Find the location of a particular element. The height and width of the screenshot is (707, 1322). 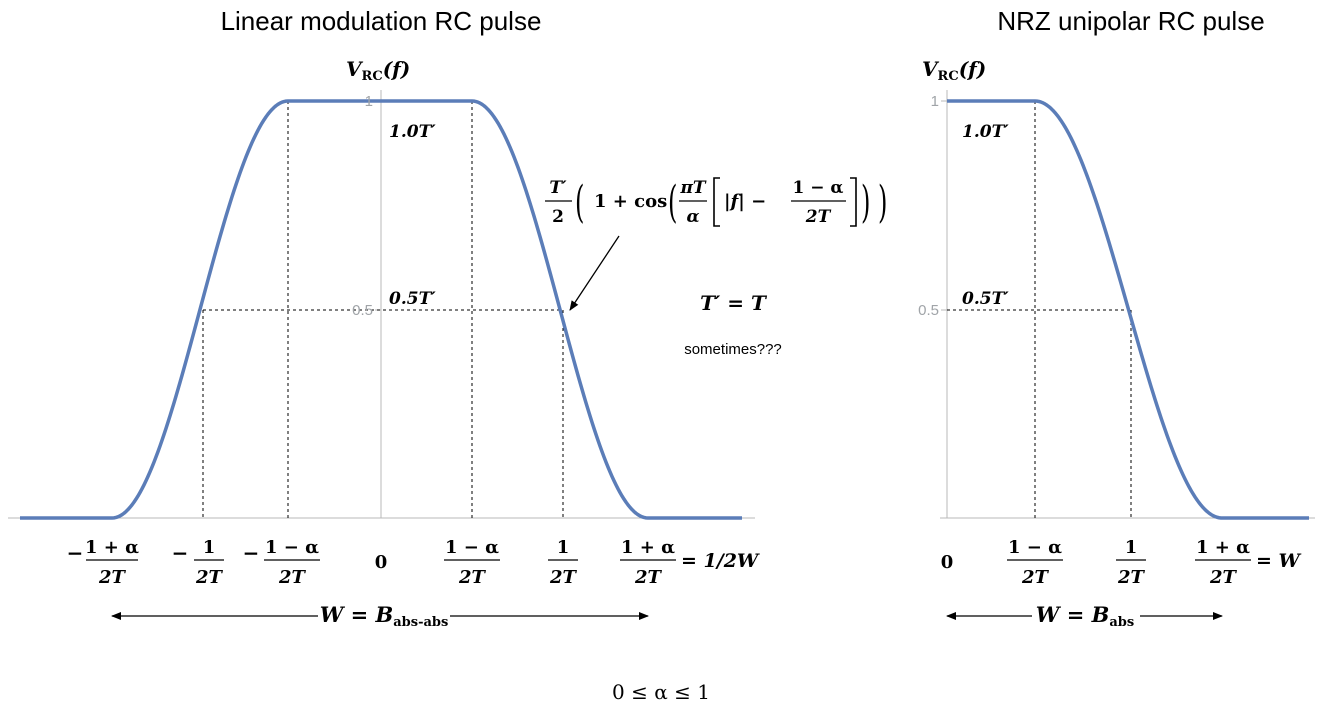

svg-text: 2 is located at coordinates (558, 217).